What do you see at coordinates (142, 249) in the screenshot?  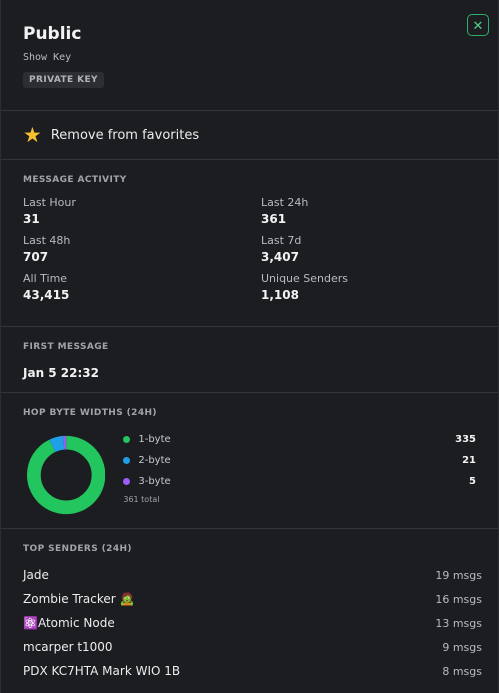 I see `stat-last-48h: Last 48h 707` at bounding box center [142, 249].